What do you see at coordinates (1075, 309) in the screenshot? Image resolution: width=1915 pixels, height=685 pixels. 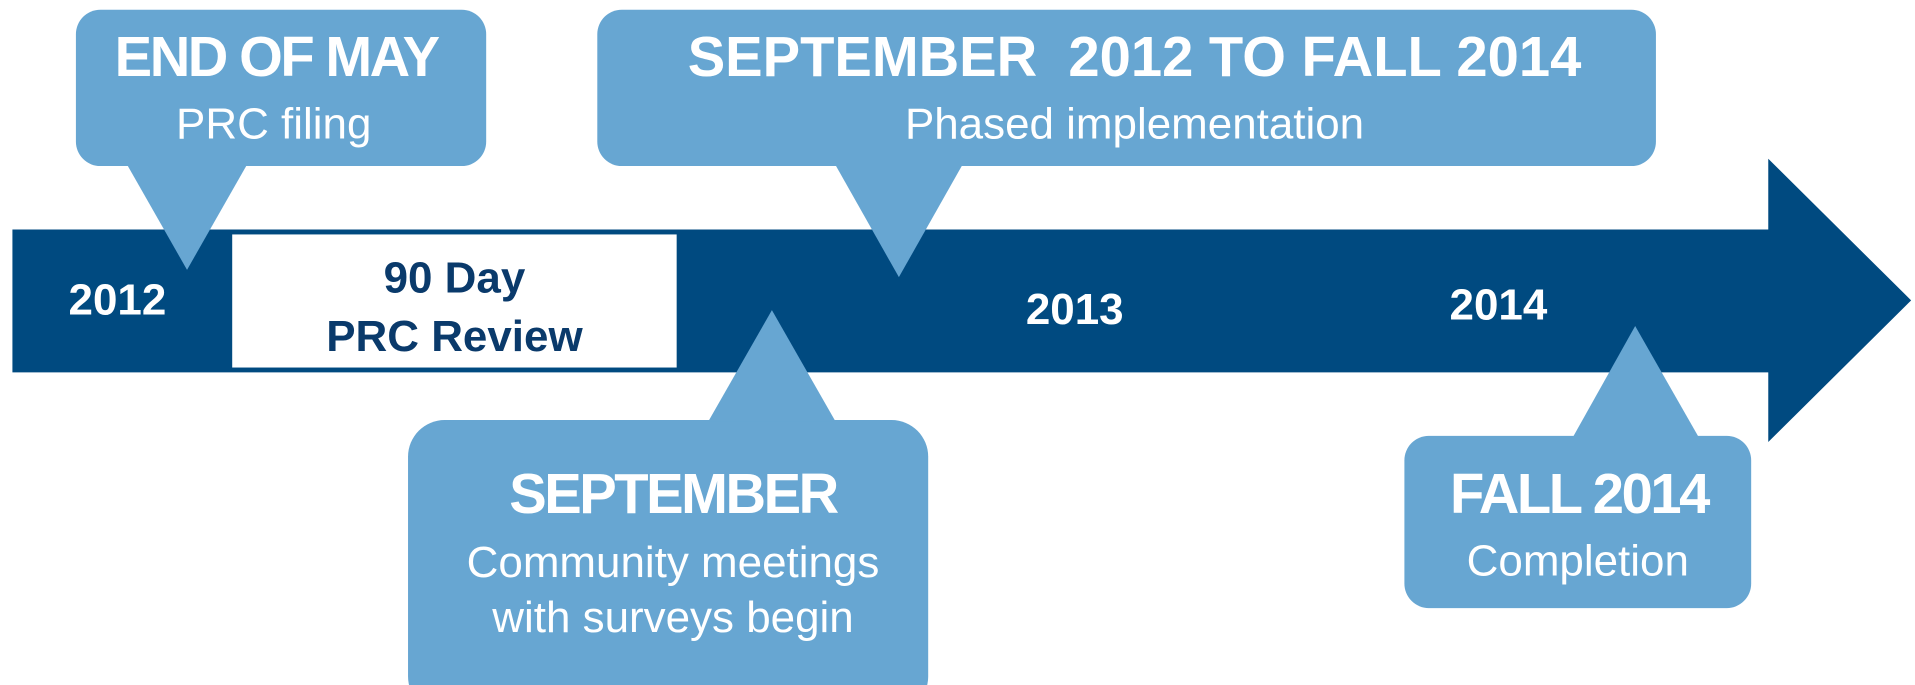 I see `year-label: 2013` at bounding box center [1075, 309].